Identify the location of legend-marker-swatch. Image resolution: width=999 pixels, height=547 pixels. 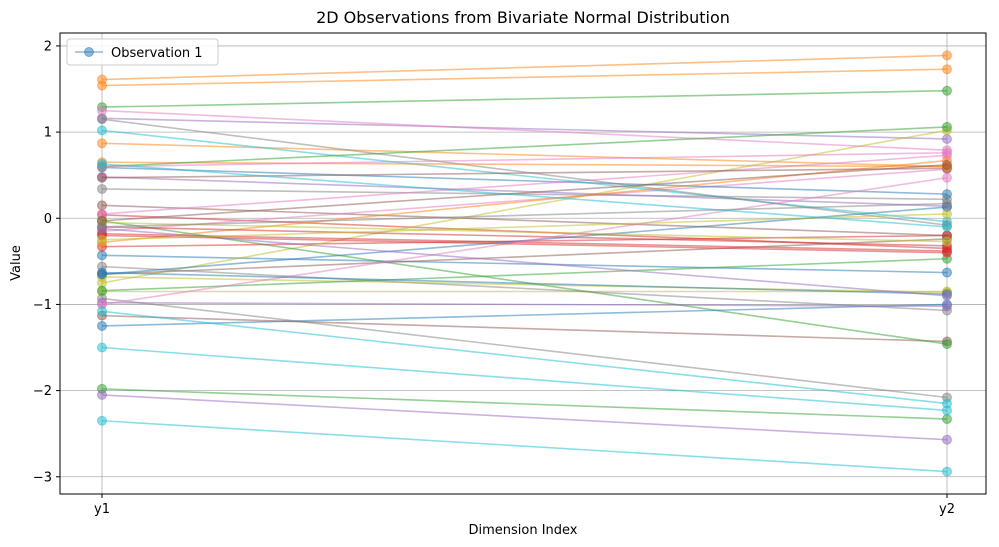
(89, 52).